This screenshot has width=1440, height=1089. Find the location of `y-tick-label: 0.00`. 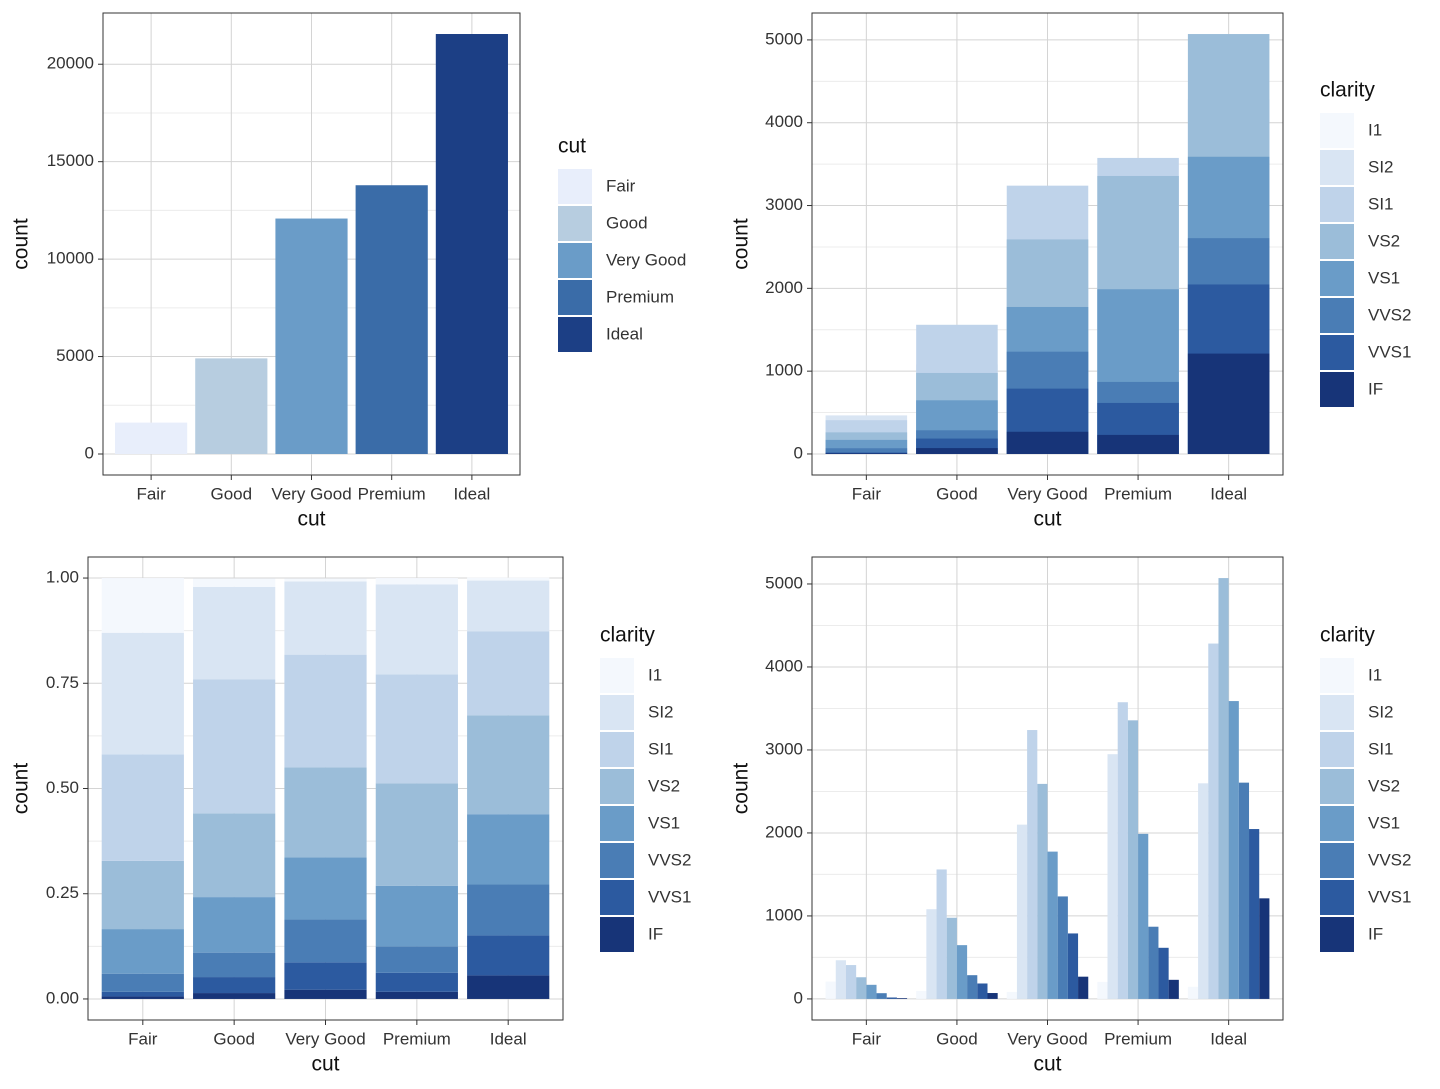

y-tick-label: 0.00 is located at coordinates (62, 997).